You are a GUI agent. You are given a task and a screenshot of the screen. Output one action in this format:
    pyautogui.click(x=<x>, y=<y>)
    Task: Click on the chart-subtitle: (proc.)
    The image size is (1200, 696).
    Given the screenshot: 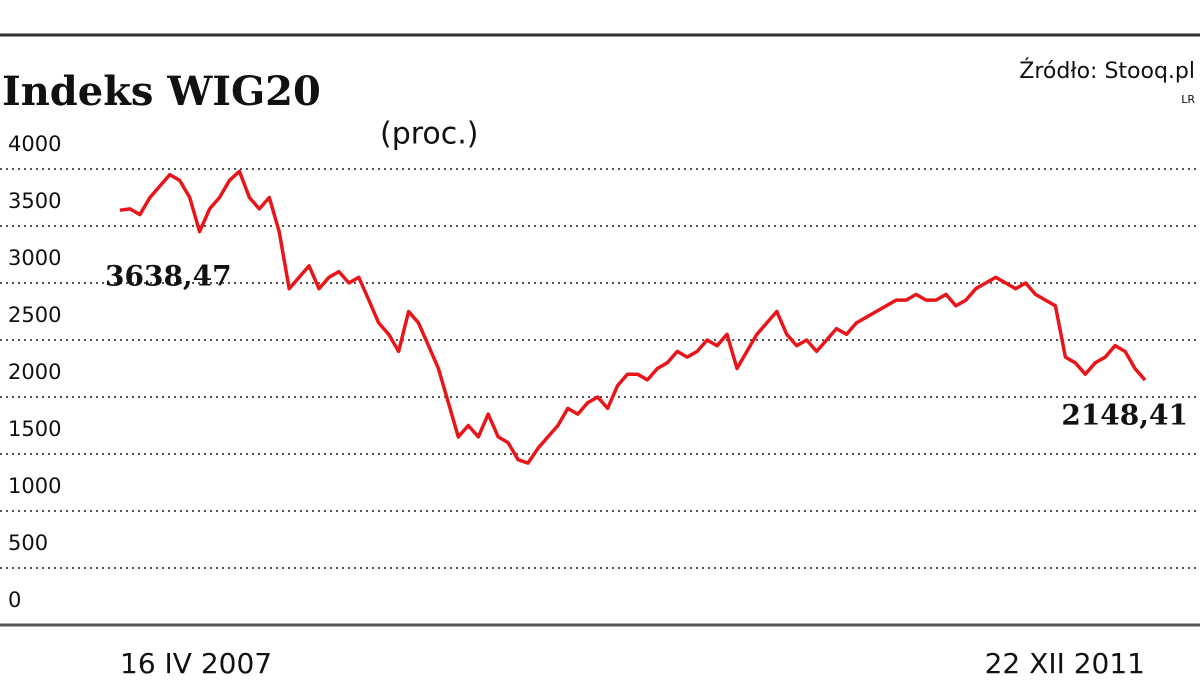 What is the action you would take?
    pyautogui.click(x=429, y=134)
    